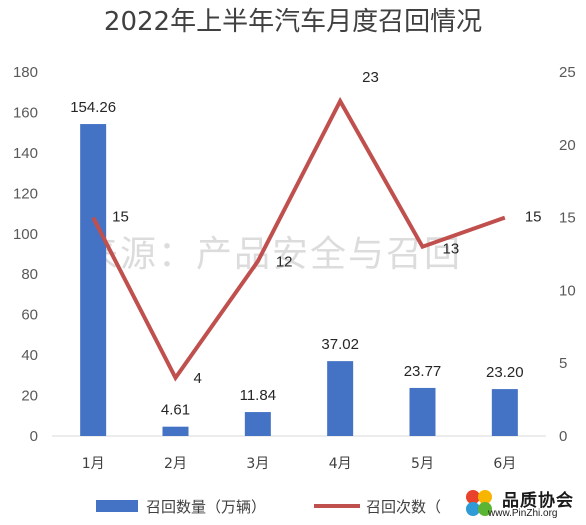 The image size is (586, 525). What do you see at coordinates (479, 503) in the screenshot?
I see `logo-icon` at bounding box center [479, 503].